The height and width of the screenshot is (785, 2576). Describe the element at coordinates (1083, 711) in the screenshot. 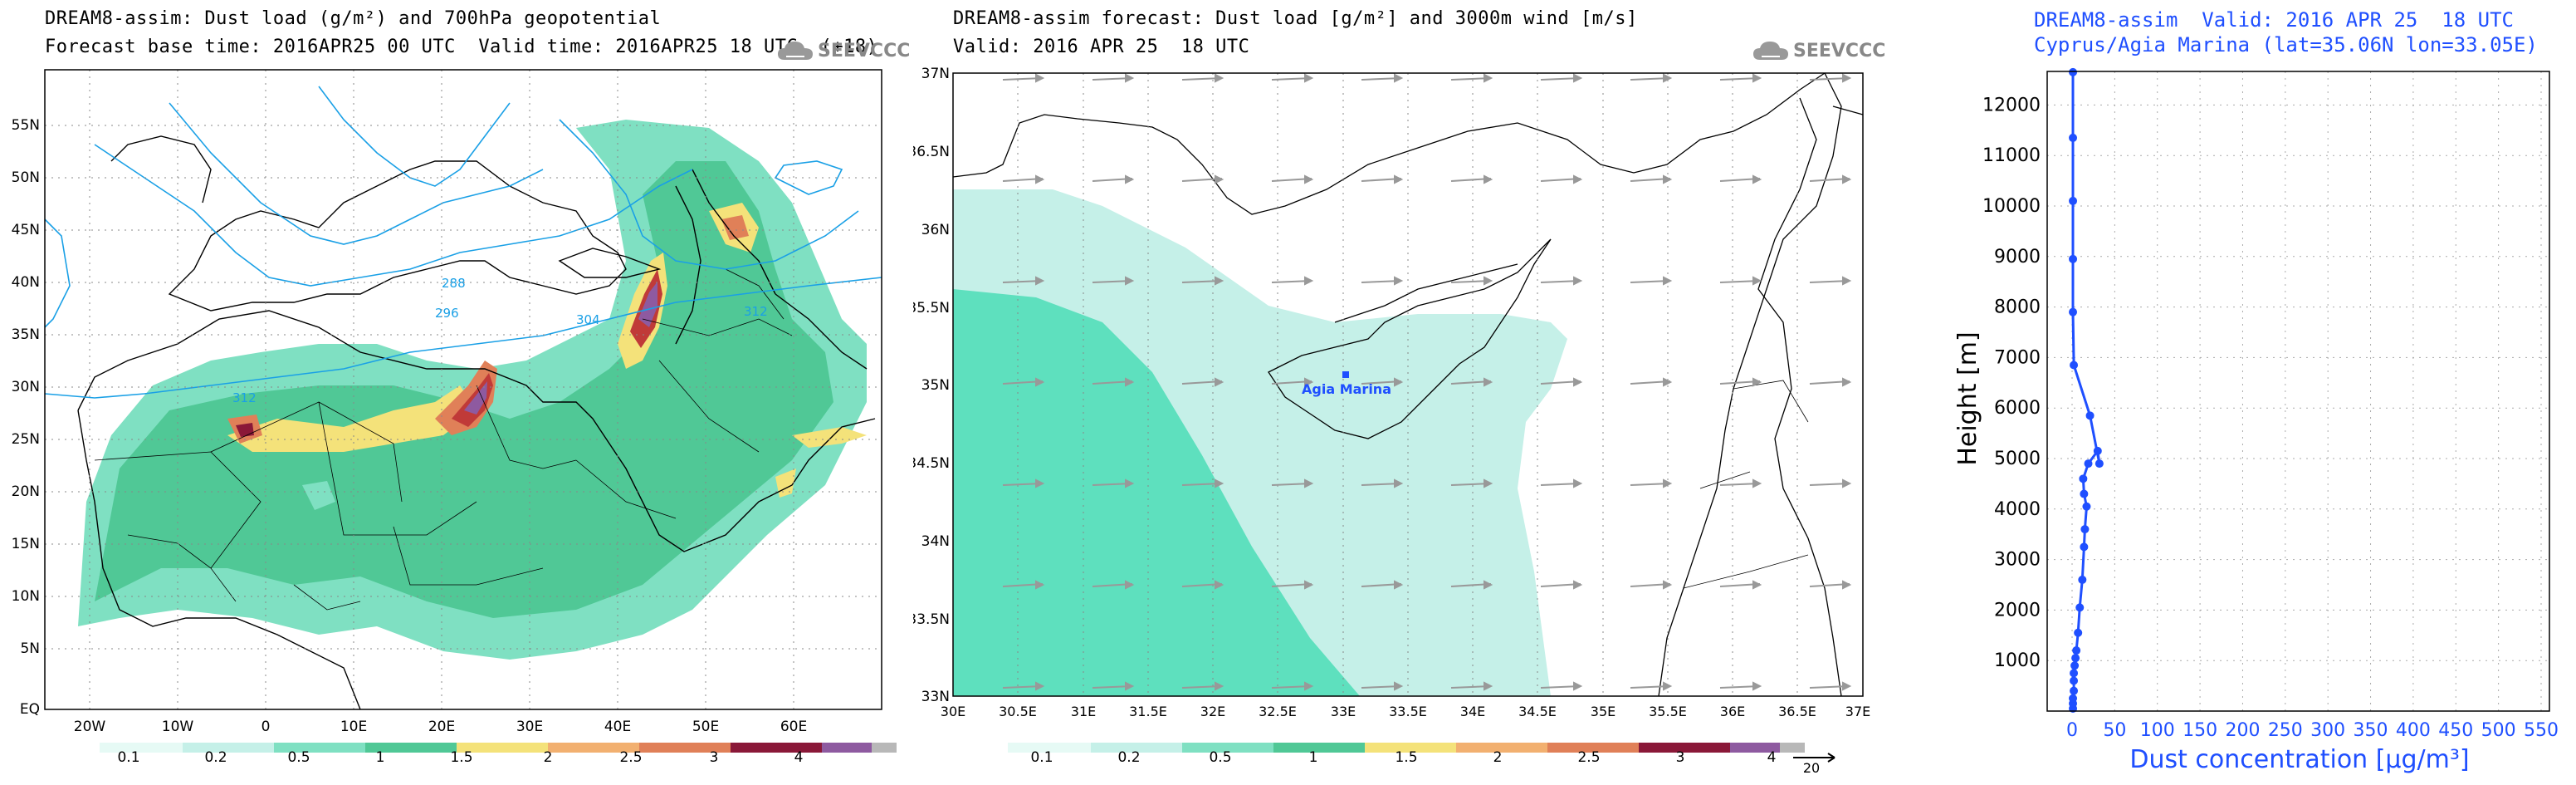

I see `lon-label: 31E` at that location.